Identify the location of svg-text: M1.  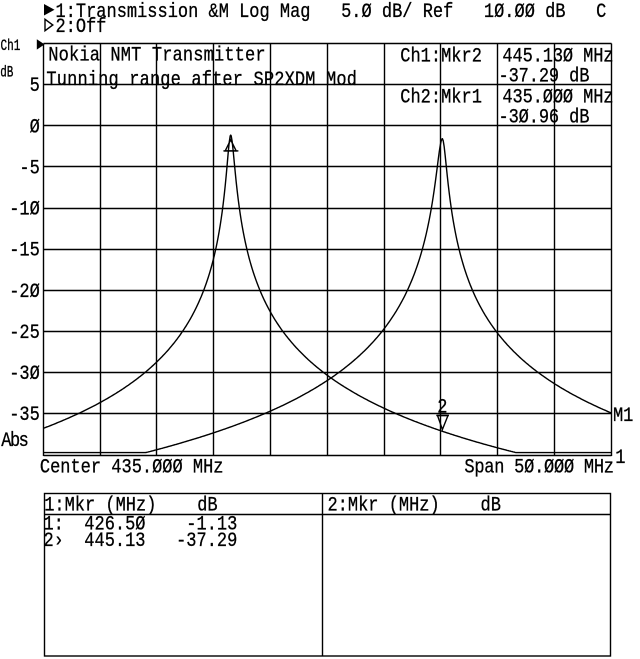
(623, 416).